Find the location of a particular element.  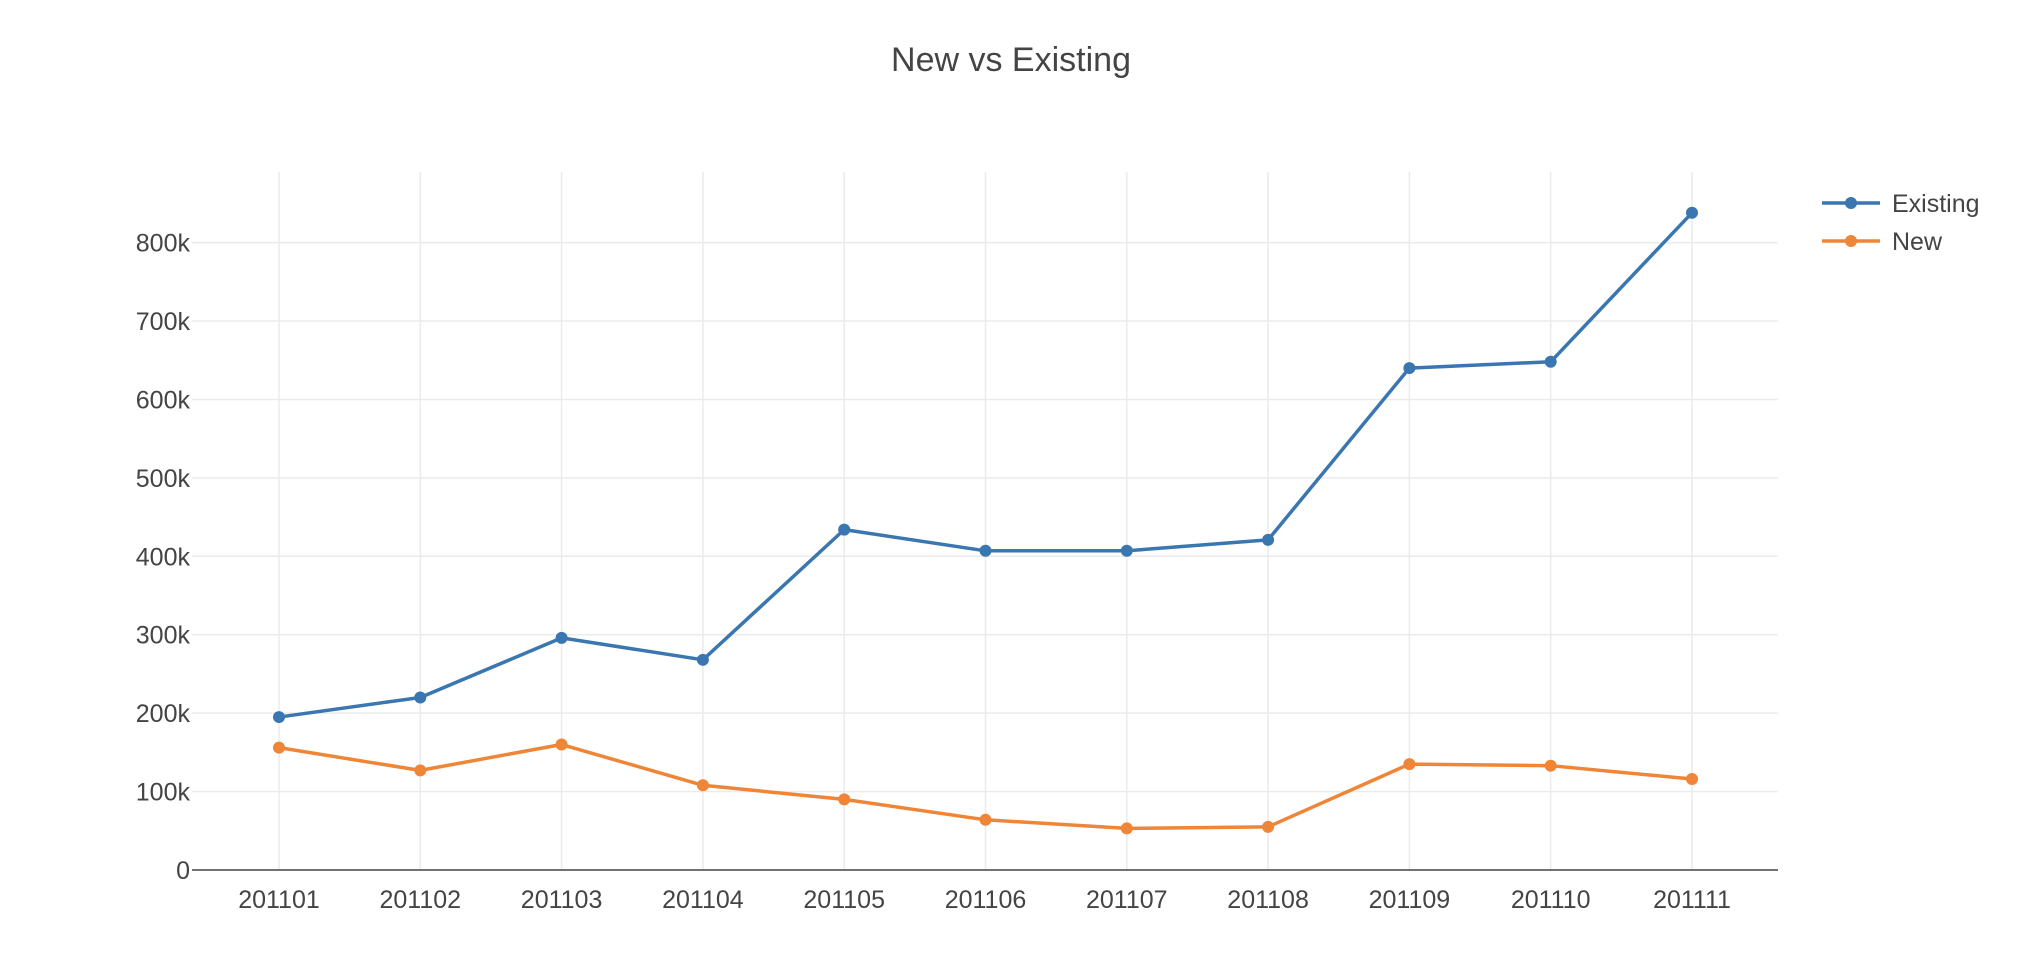

x-tick-label: 201104 is located at coordinates (703, 900).